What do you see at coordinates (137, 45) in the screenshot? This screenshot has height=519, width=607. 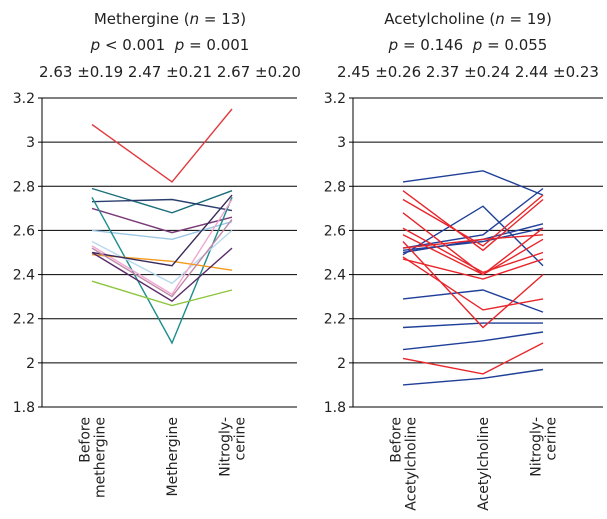 I see `p-value-text: < 0.001` at bounding box center [137, 45].